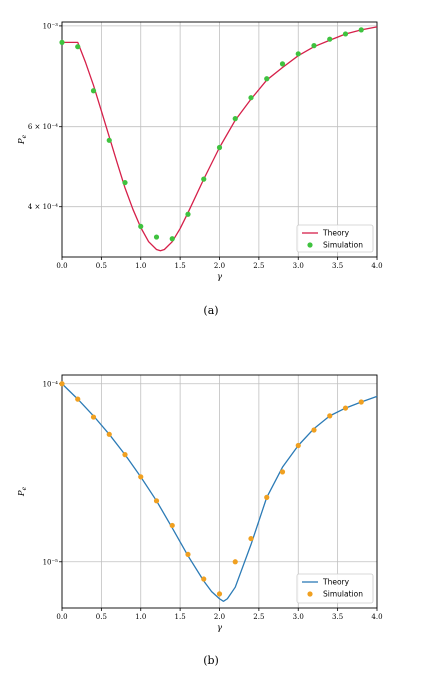 The width and height of the screenshot is (422, 675). Describe the element at coordinates (211, 660) in the screenshot. I see `figure-caption: (b)` at that location.